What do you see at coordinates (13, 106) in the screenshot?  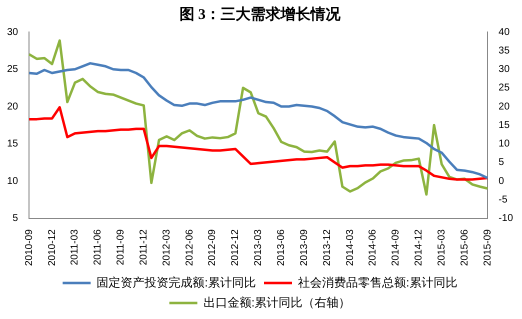 I see `y-tick-label: 20` at bounding box center [13, 106].